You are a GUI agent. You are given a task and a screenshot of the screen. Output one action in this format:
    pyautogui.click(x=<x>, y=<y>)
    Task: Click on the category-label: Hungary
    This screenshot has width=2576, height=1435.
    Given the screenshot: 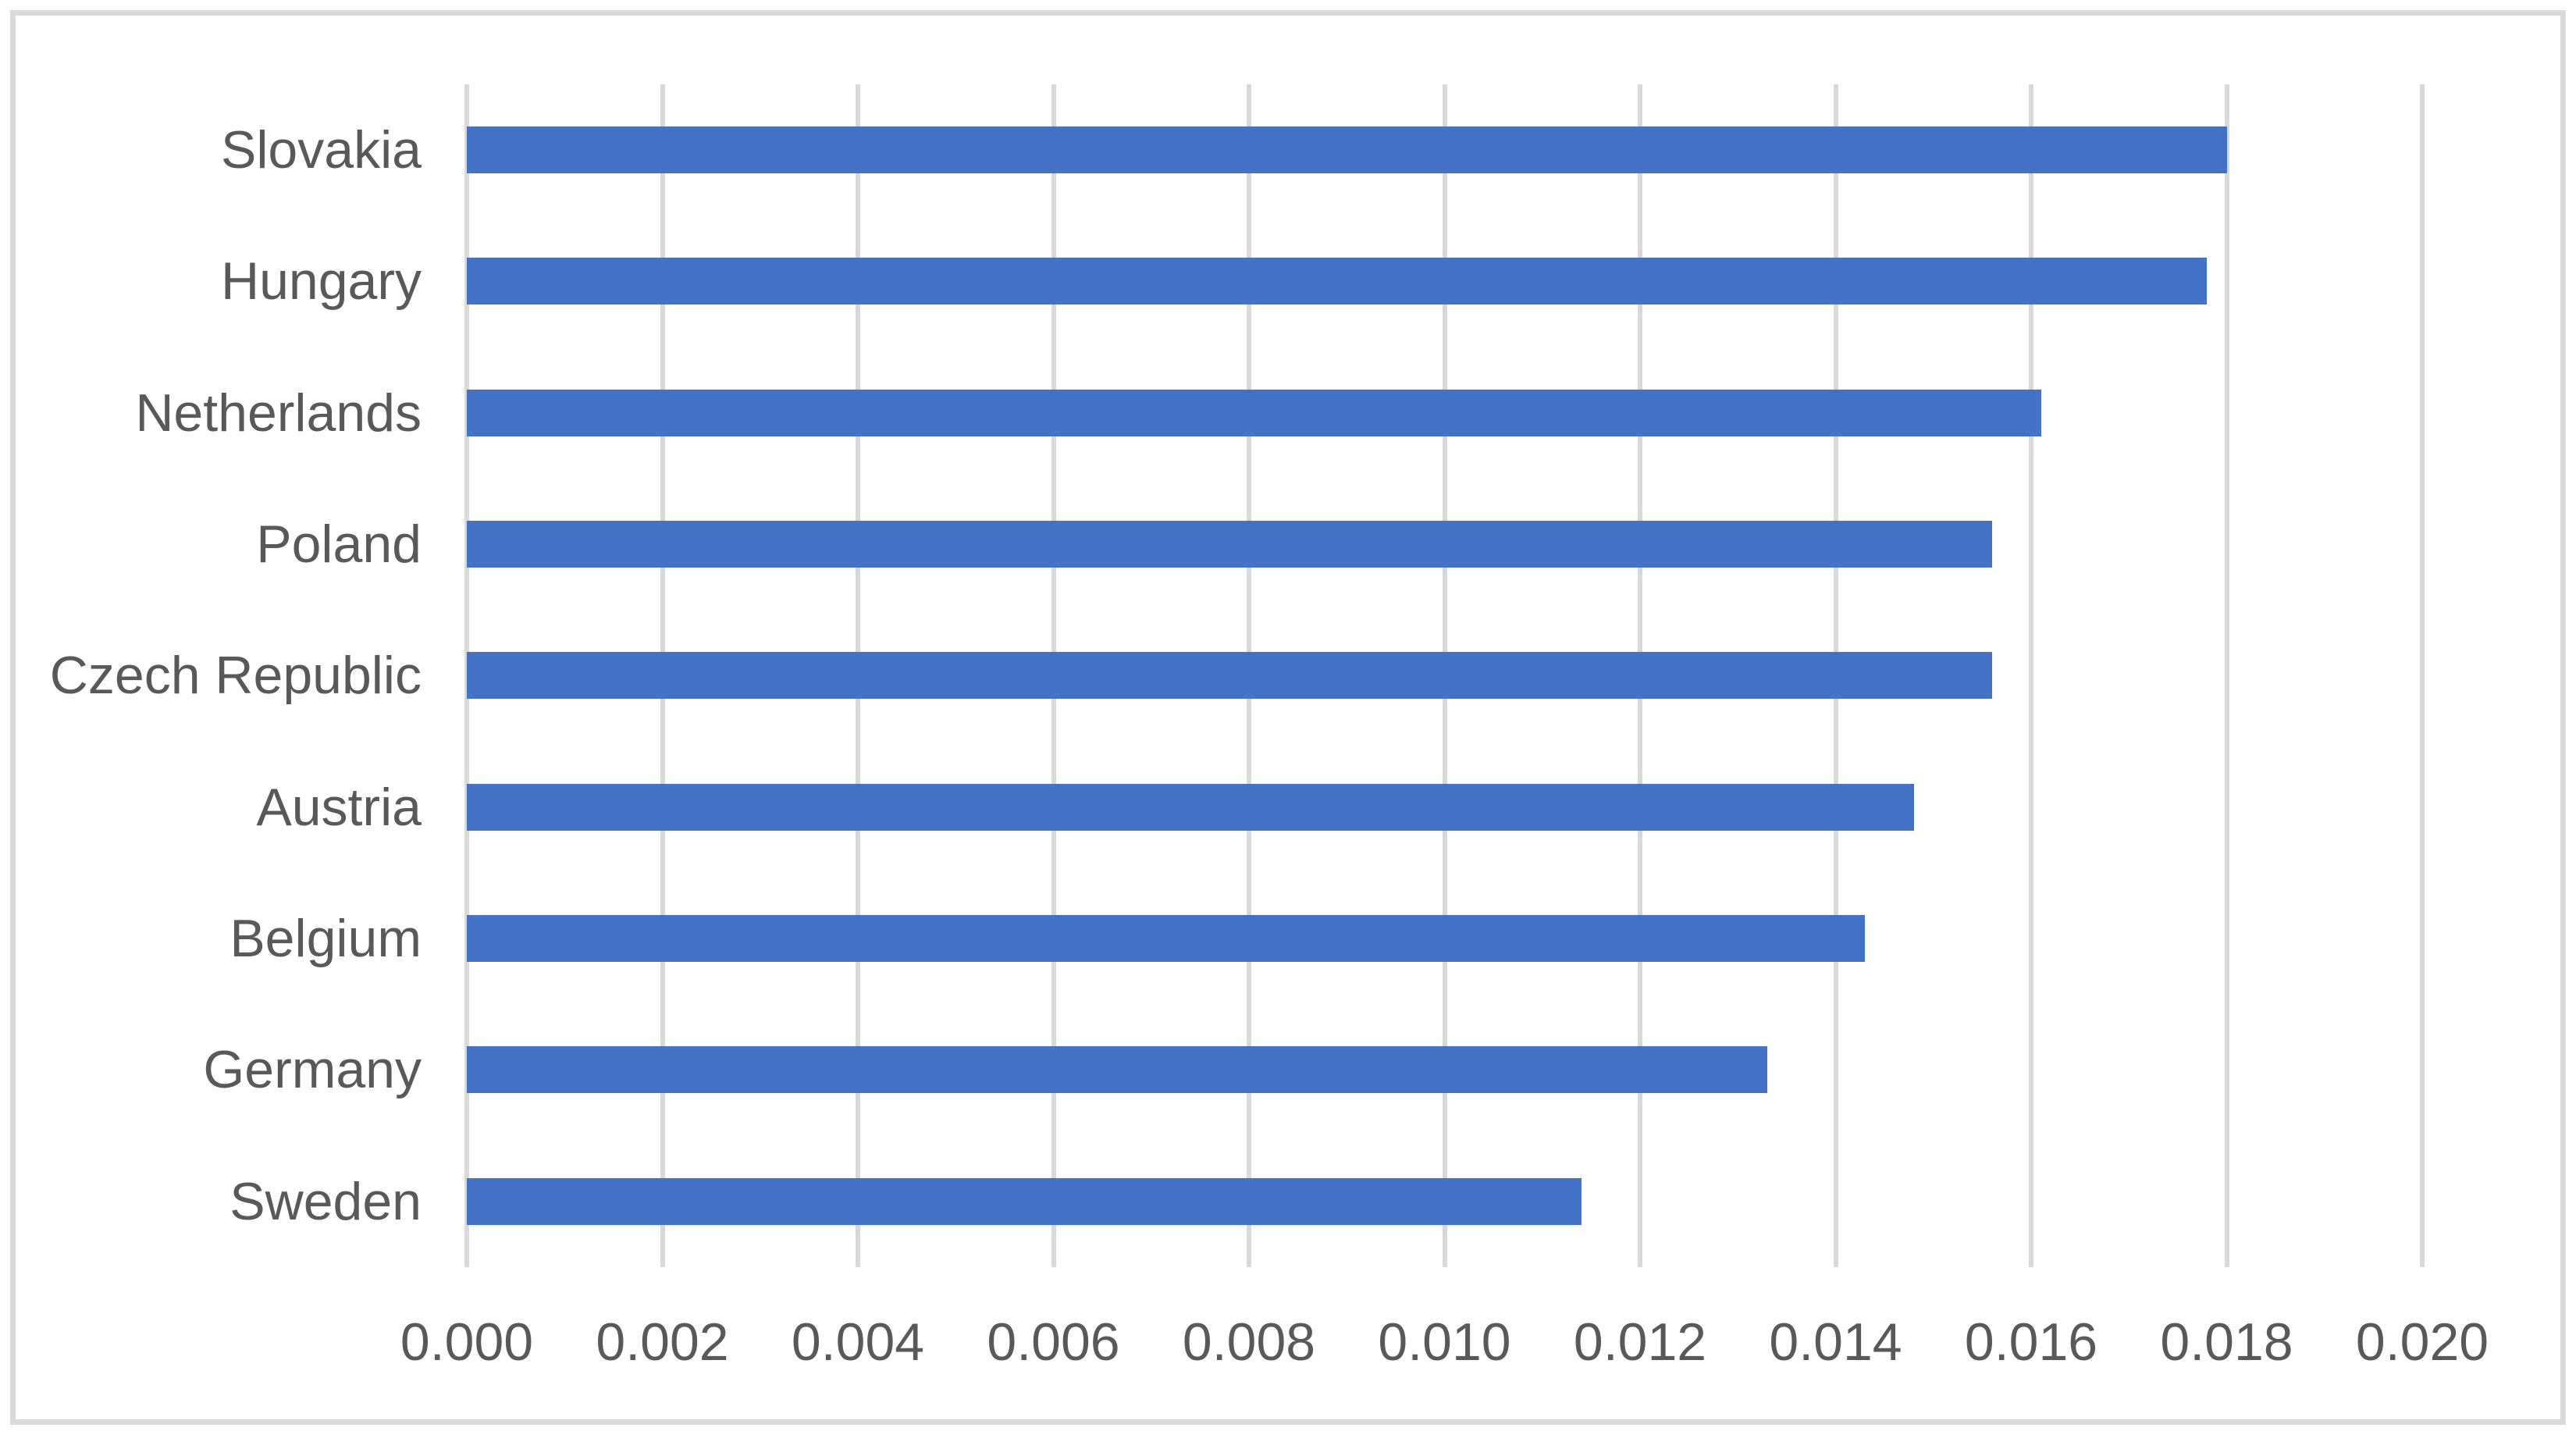 What is the action you would take?
    pyautogui.click(x=321, y=281)
    